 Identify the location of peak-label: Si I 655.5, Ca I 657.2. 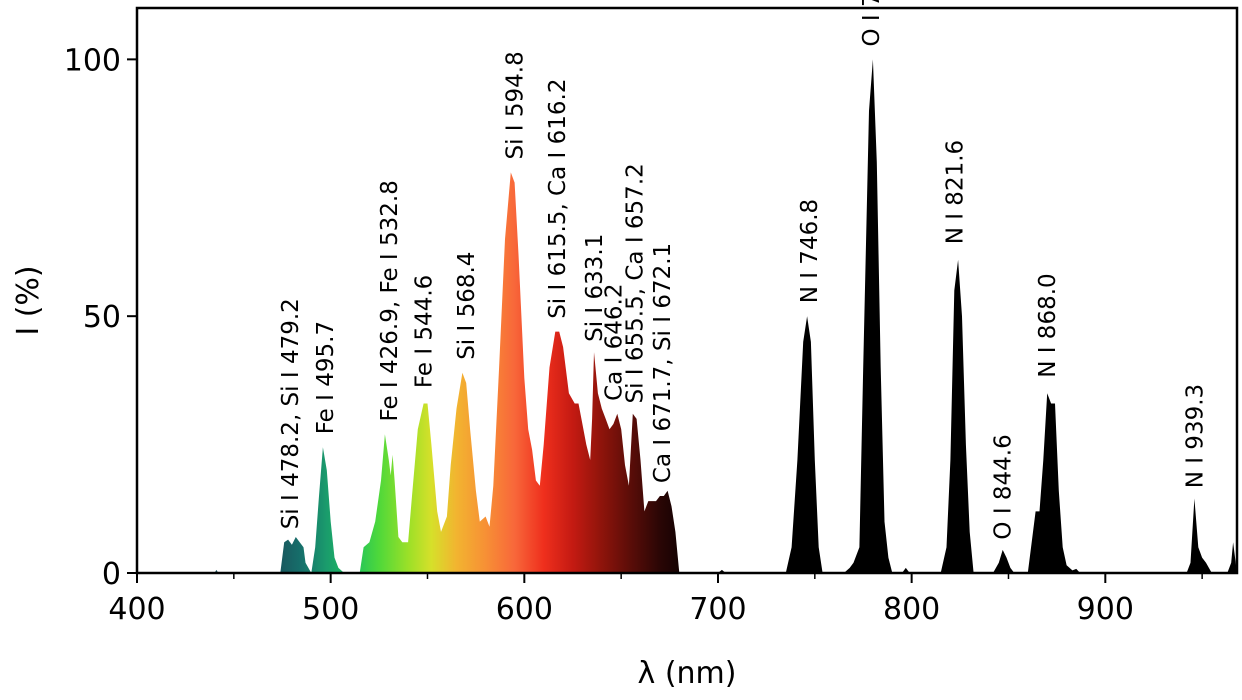
(636, 283).